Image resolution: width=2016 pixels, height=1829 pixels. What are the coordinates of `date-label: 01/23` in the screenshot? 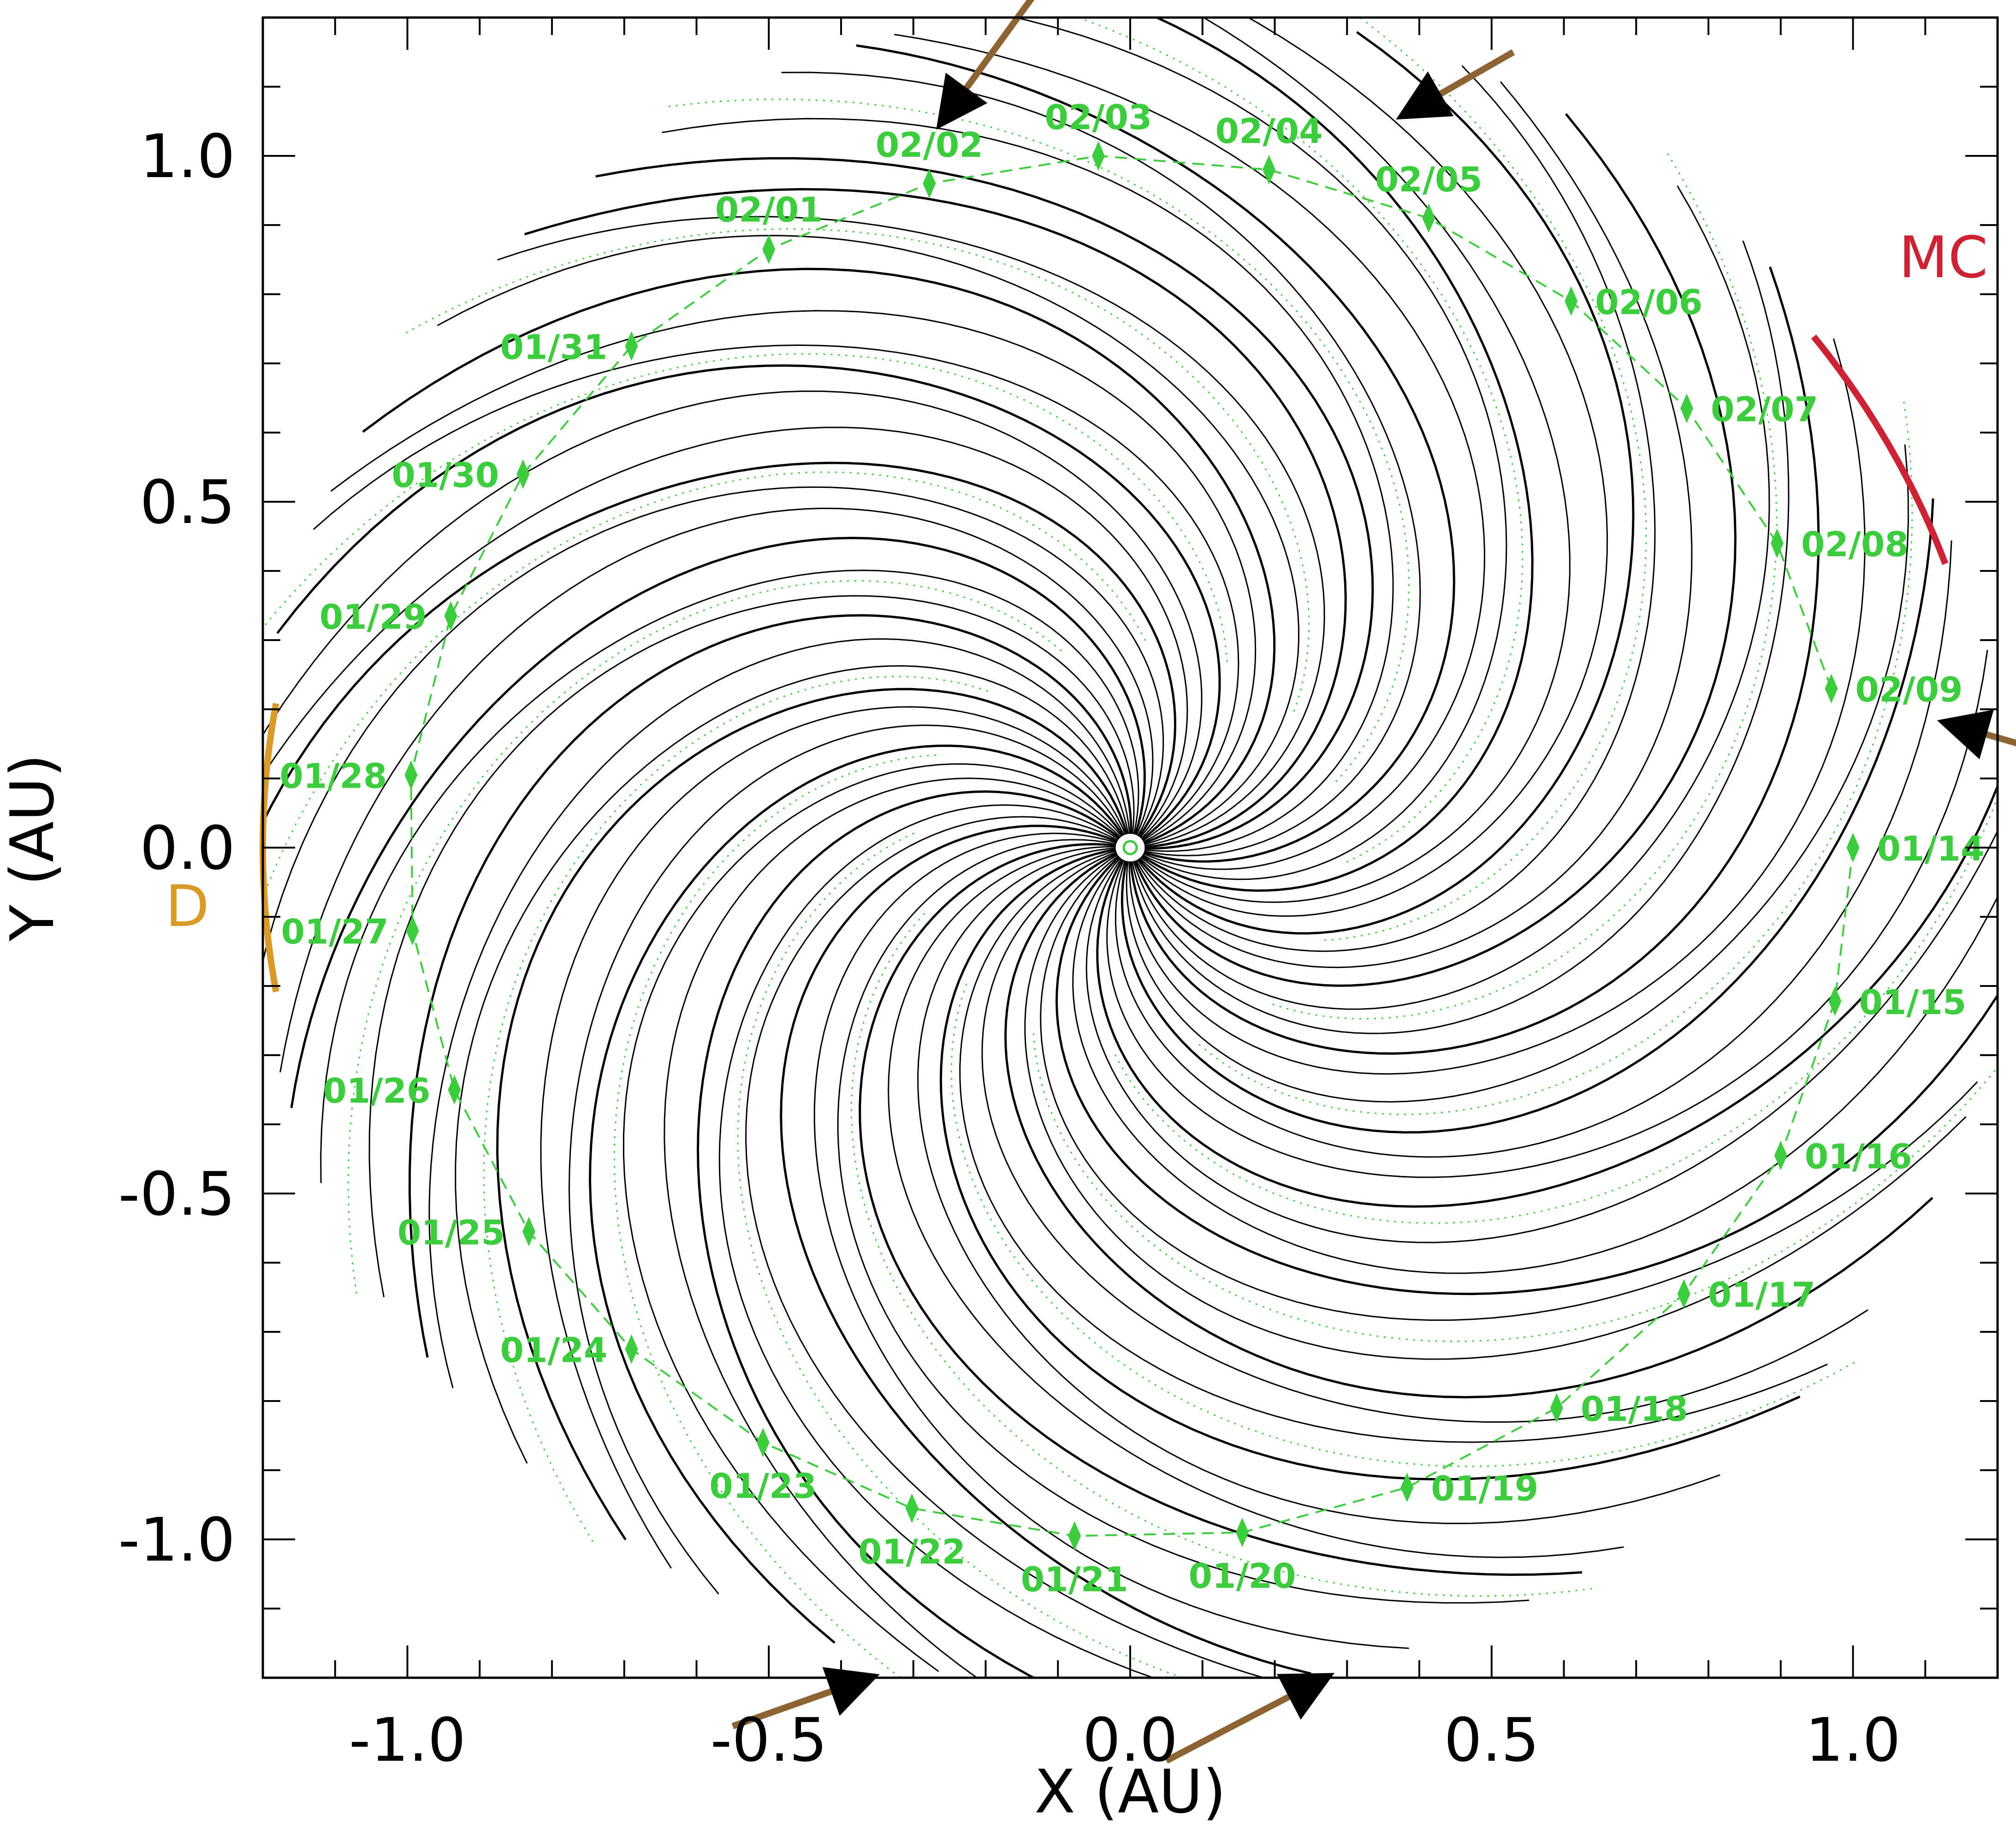 It's located at (763, 1487).